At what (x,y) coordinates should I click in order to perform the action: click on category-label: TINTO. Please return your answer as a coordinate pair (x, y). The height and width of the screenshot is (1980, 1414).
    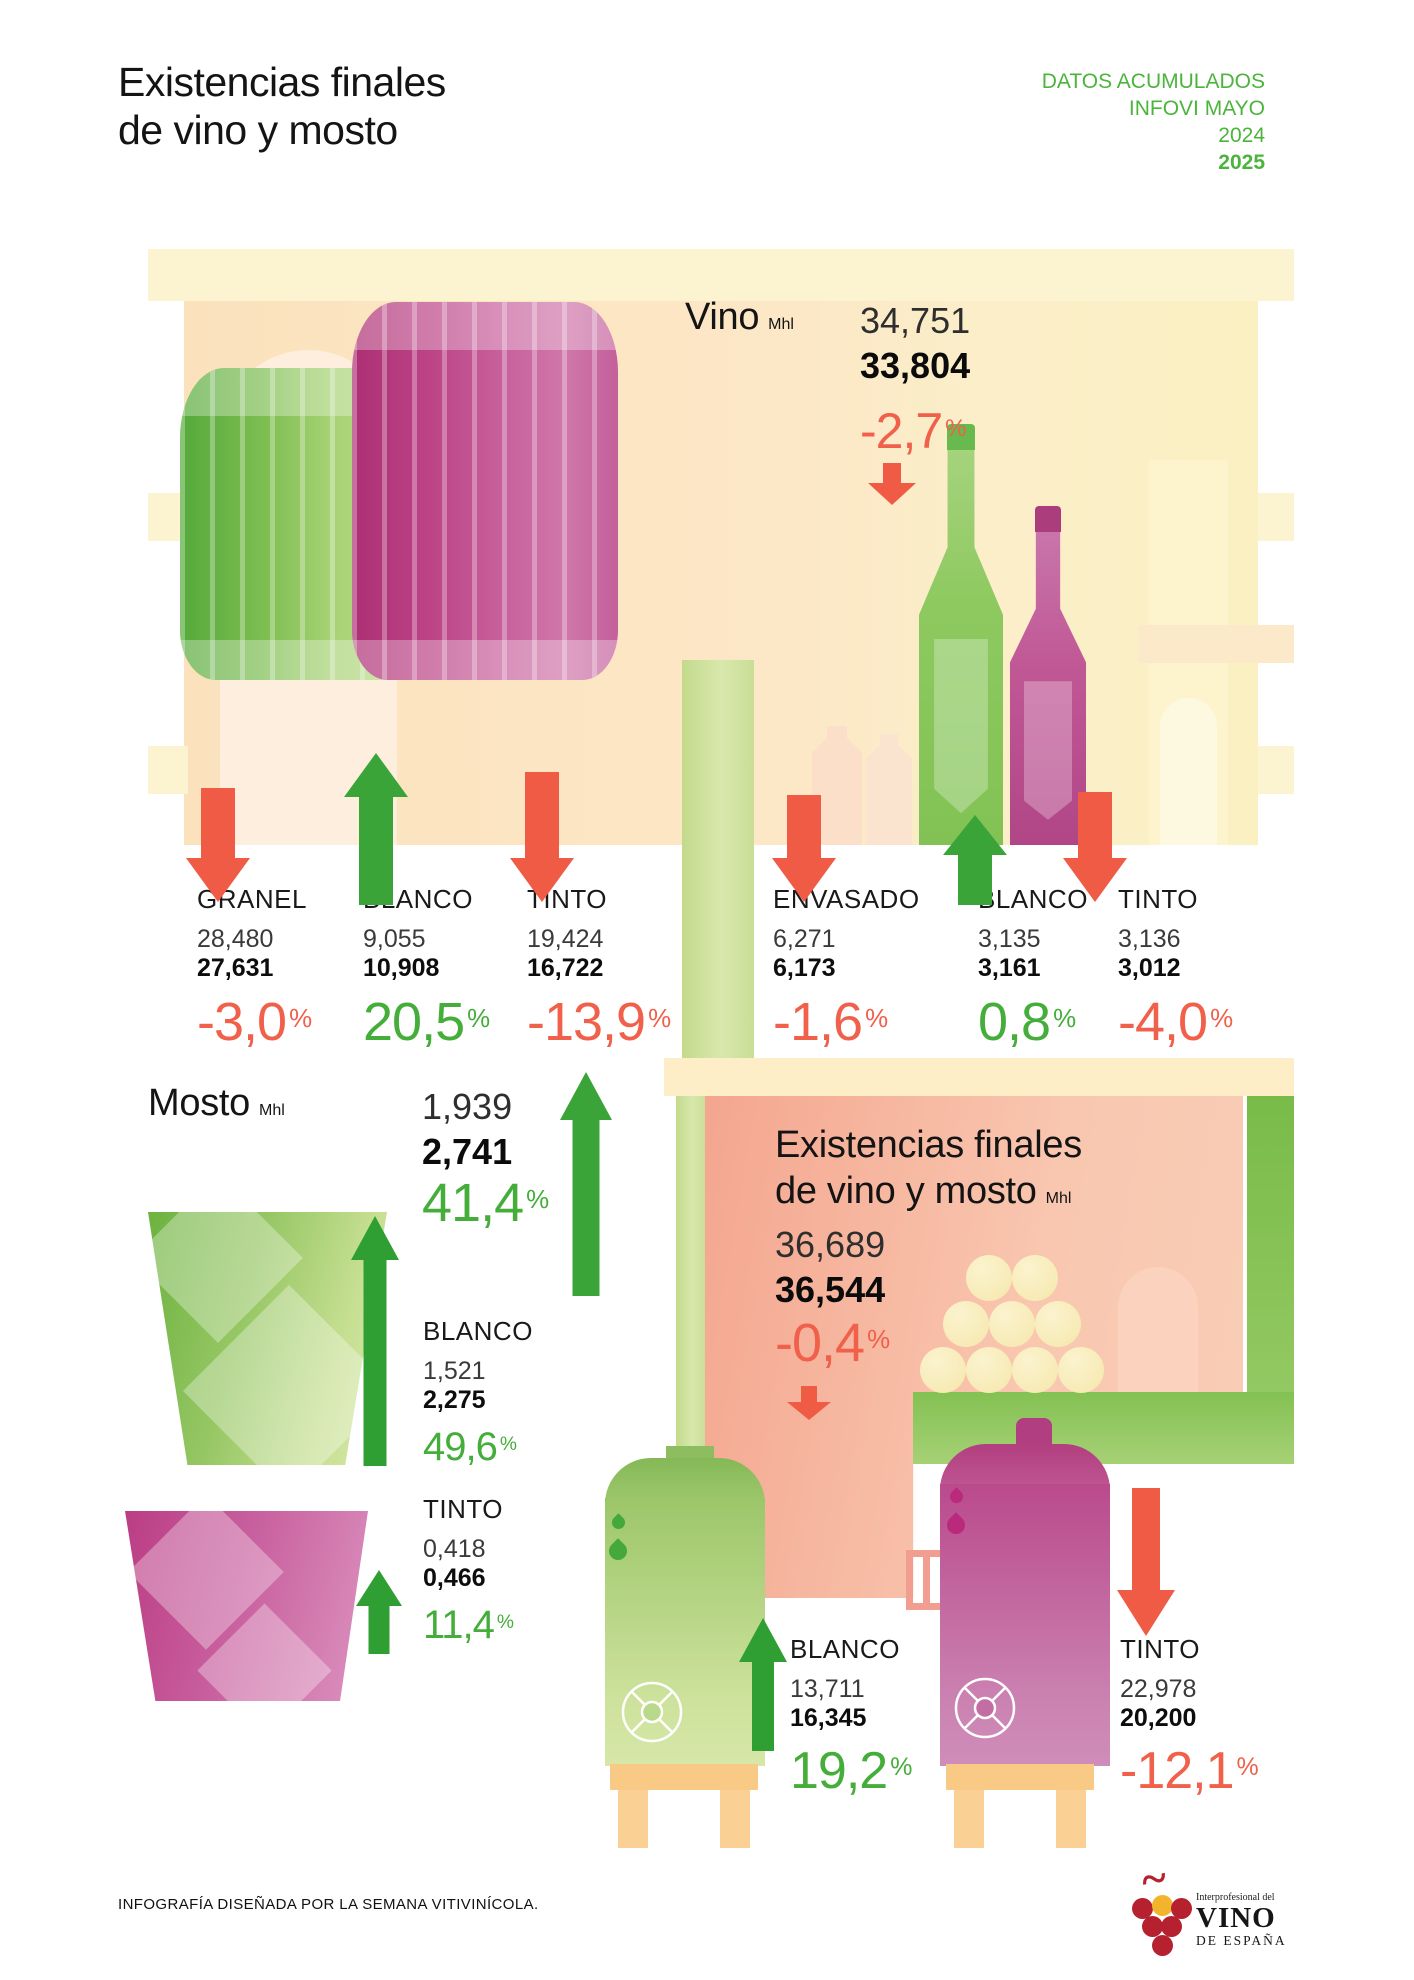
    Looking at the image, I should click on (1160, 1649).